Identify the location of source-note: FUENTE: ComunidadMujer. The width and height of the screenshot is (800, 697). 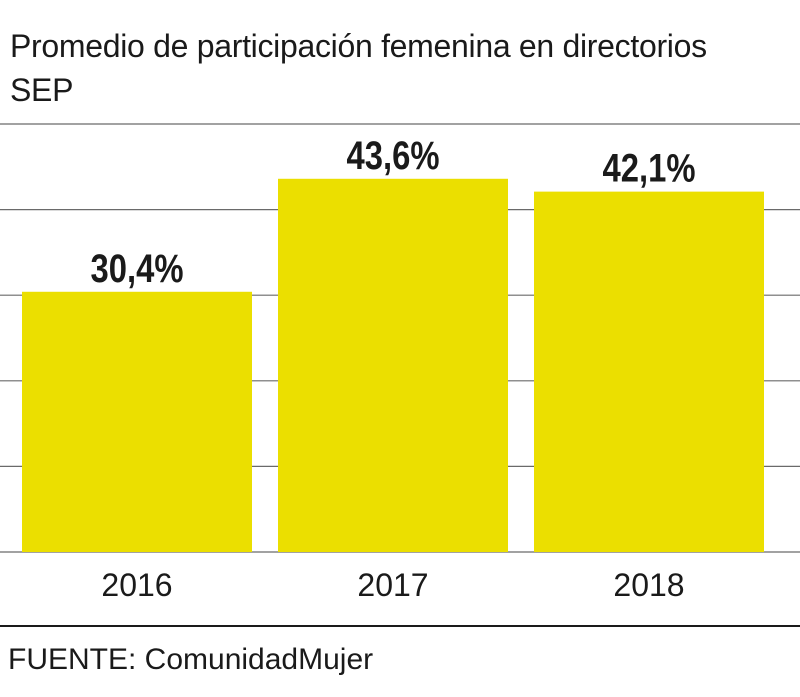
(191, 659).